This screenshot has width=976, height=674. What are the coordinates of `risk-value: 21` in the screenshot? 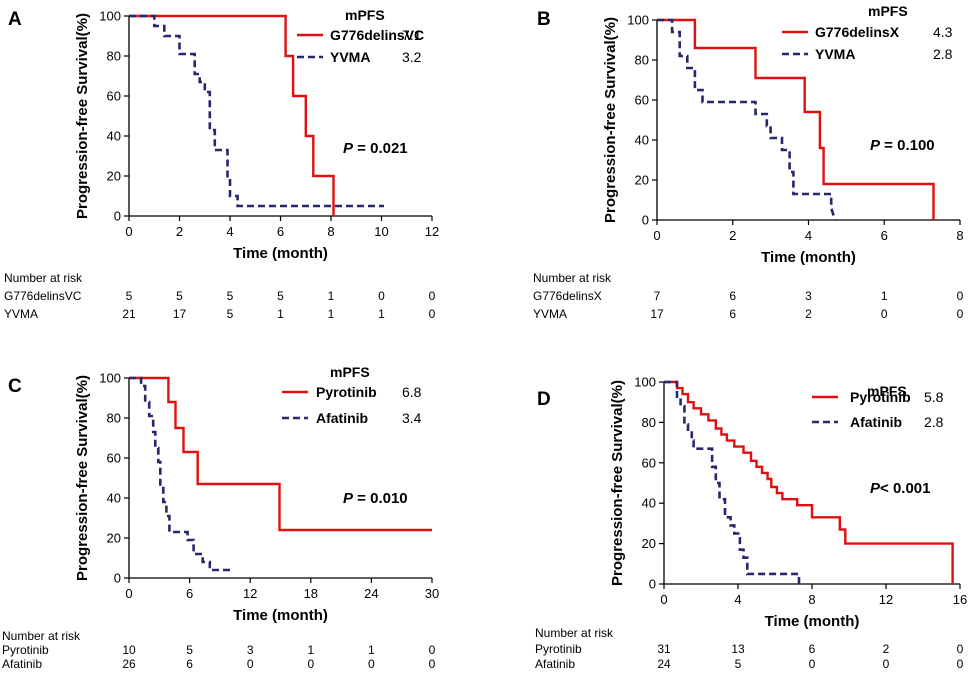 It's located at (129, 314).